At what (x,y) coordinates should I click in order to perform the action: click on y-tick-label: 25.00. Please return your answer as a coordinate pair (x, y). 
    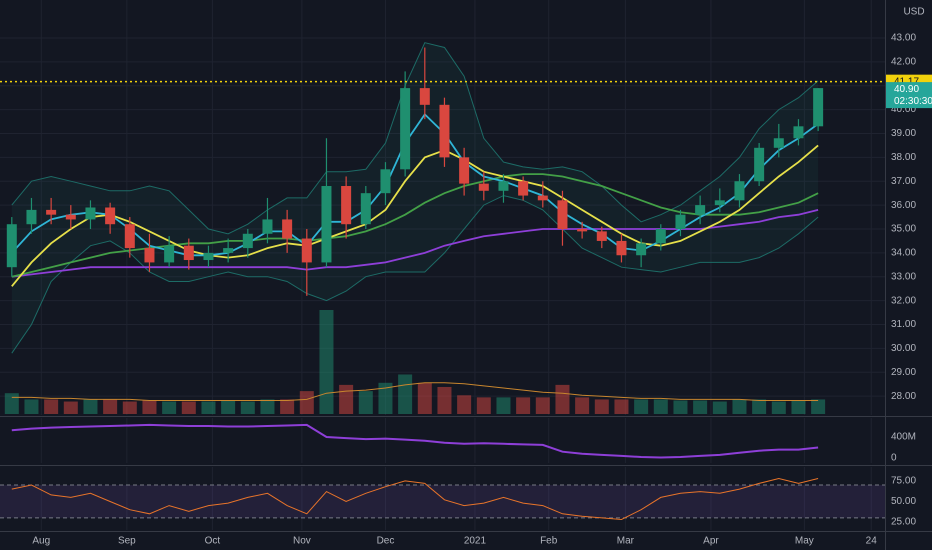
    Looking at the image, I should click on (903, 522).